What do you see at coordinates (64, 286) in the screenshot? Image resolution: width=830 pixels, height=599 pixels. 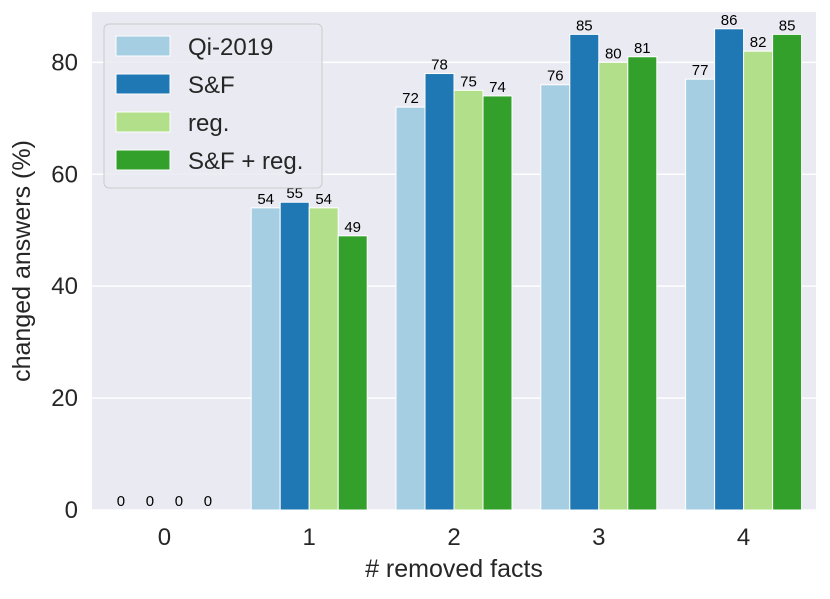 I see `y-tick-label: 40` at bounding box center [64, 286].